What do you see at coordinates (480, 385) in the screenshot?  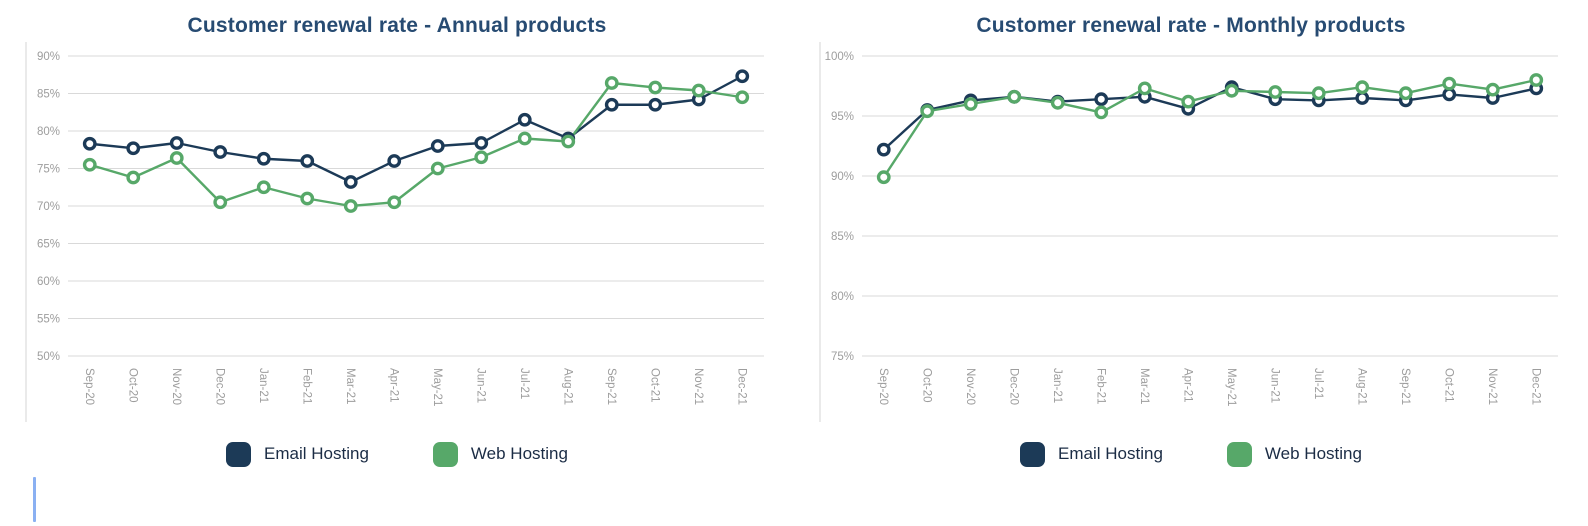 I see `x-tick-label: Jun-21` at bounding box center [480, 385].